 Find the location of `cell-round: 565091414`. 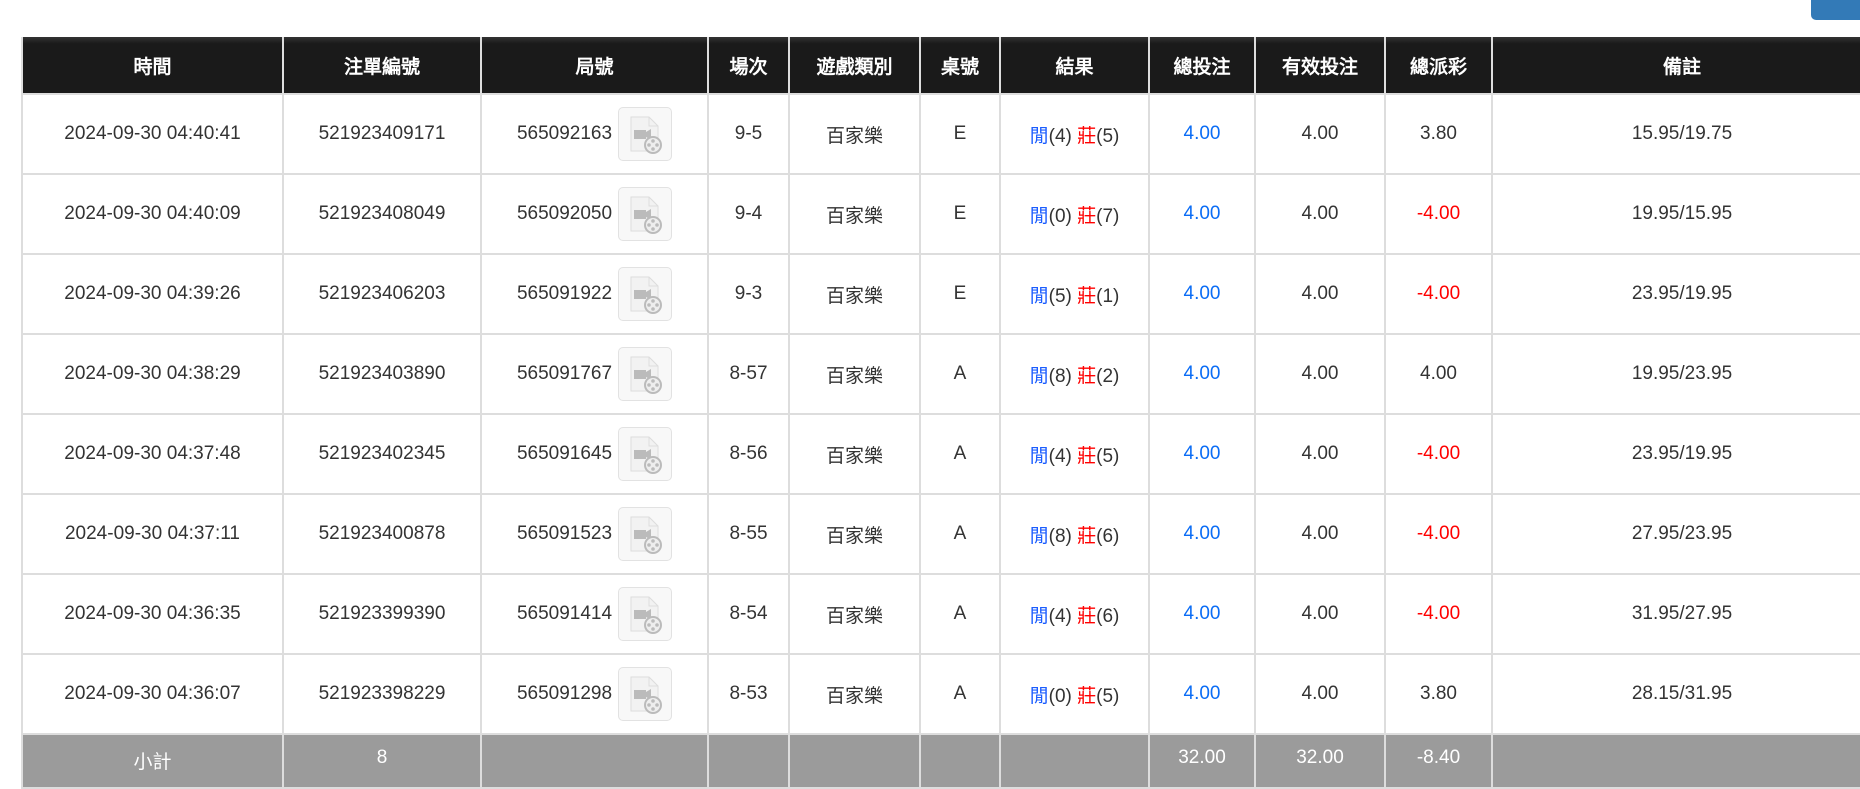

cell-round: 565091414 is located at coordinates (594, 614).